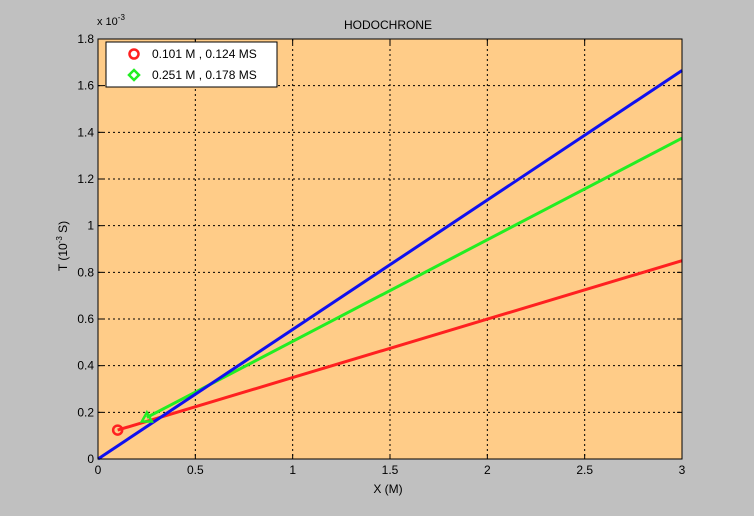  Describe the element at coordinates (63, 257) in the screenshot. I see `y-axis-label-base: T (10` at that location.